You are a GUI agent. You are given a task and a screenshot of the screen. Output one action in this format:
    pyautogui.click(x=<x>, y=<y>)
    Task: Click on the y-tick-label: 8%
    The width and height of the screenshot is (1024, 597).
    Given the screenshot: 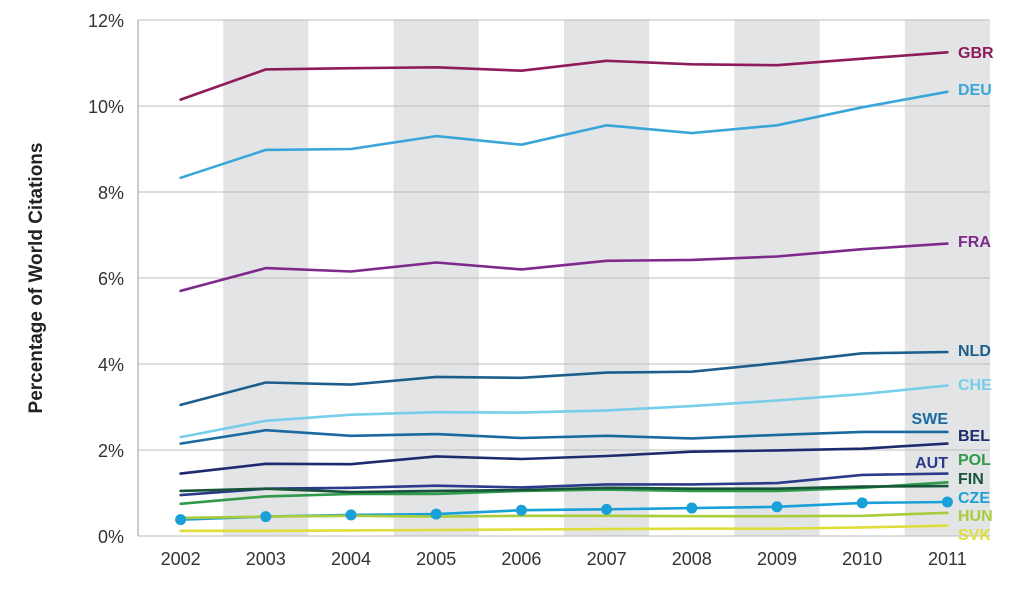 What is the action you would take?
    pyautogui.click(x=111, y=193)
    